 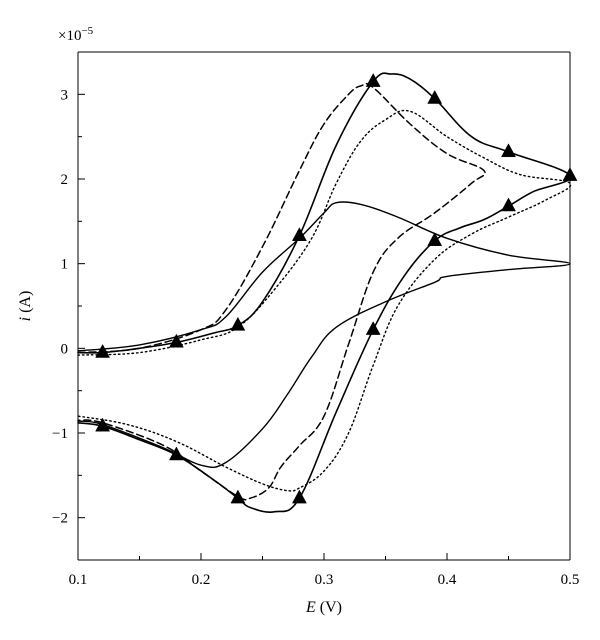 What do you see at coordinates (201, 580) in the screenshot?
I see `x-tick-label: 0.2` at bounding box center [201, 580].